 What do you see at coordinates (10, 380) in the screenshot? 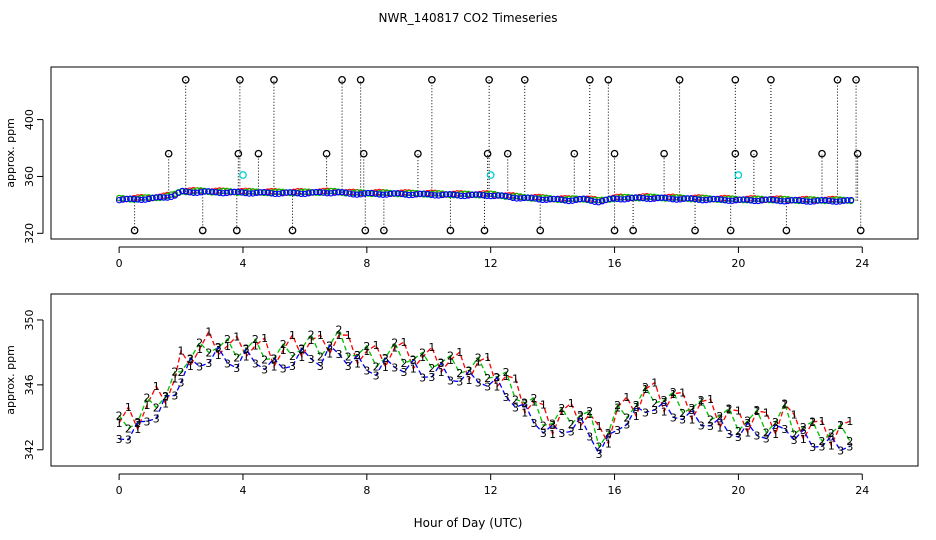
I see `bottom-y-axis-label: approx. ppm` at bounding box center [10, 380].